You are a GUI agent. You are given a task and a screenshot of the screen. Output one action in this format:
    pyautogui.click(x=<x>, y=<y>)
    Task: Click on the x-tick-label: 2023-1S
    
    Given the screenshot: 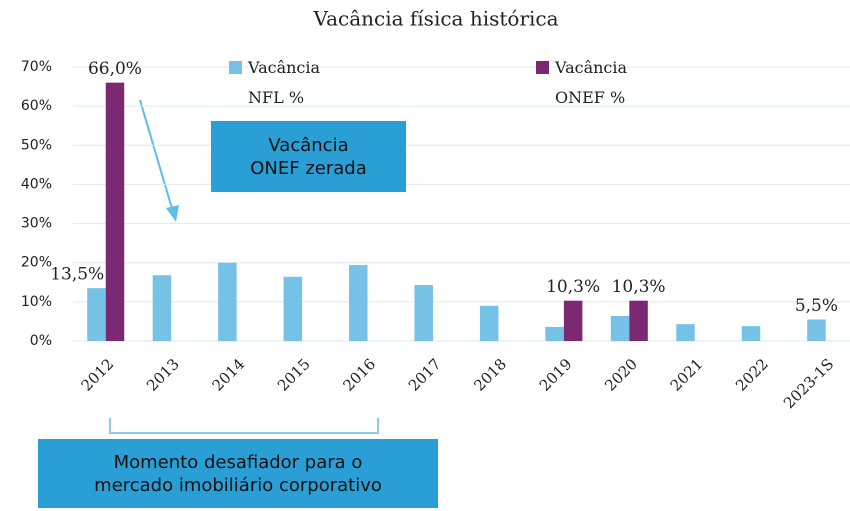 What is the action you would take?
    pyautogui.click(x=808, y=383)
    